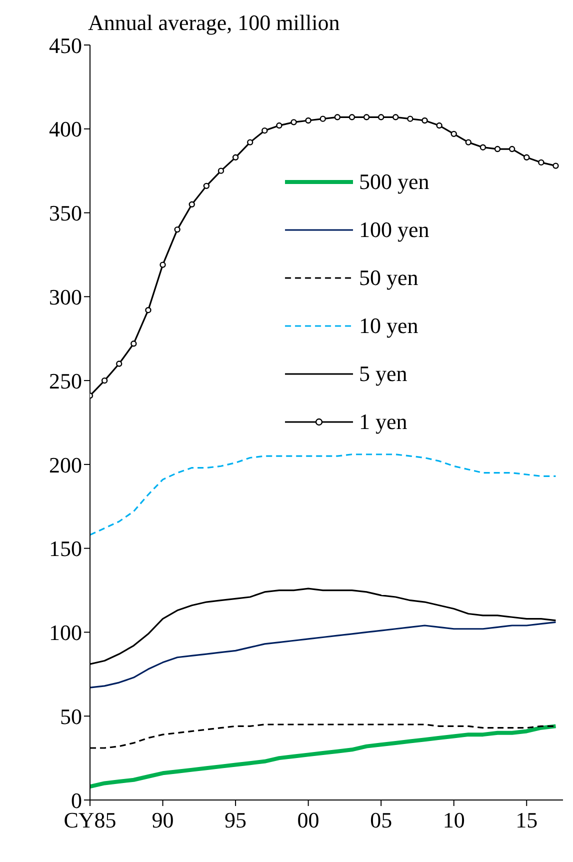 This screenshot has height=862, width=573. Describe the element at coordinates (527, 820) in the screenshot. I see `x-tick-label: 15` at that location.